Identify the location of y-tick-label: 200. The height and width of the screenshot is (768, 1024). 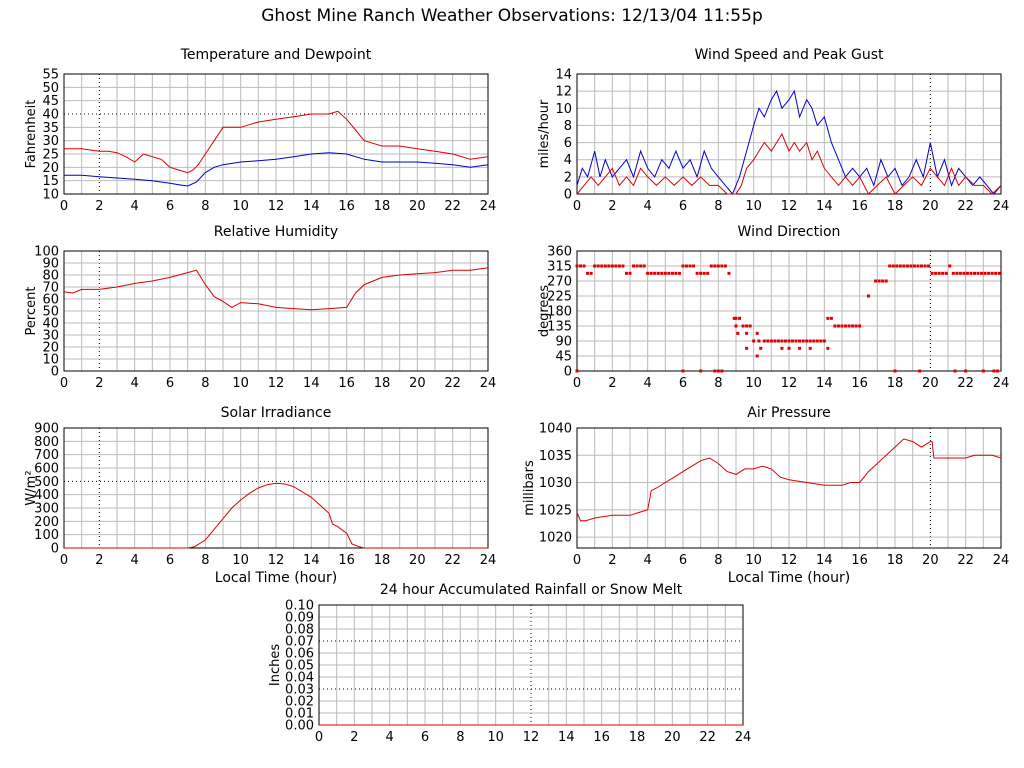
(46, 522).